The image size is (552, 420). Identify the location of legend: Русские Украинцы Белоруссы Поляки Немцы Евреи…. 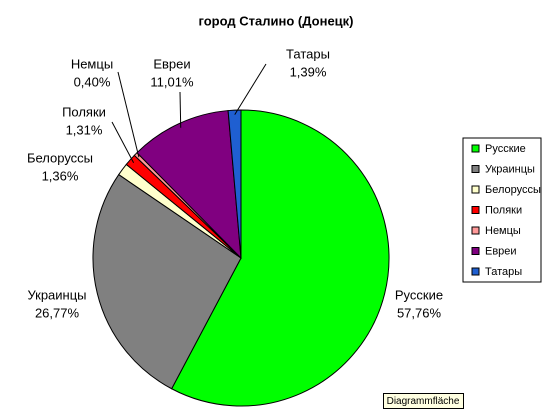
(506, 210).